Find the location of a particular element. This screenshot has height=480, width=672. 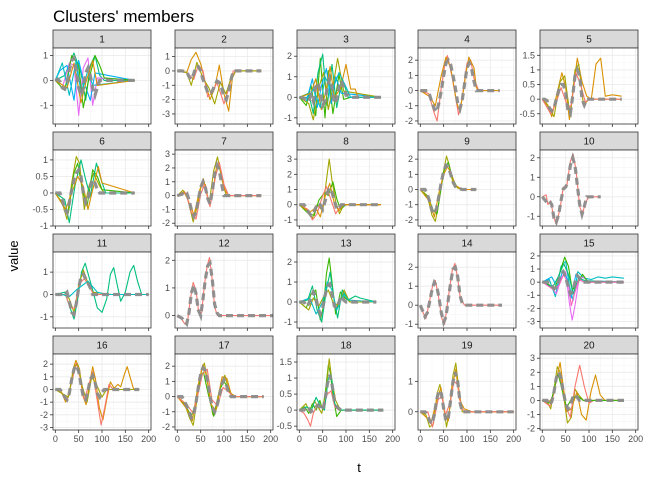

facet-strip-label: 8 is located at coordinates (346, 142).